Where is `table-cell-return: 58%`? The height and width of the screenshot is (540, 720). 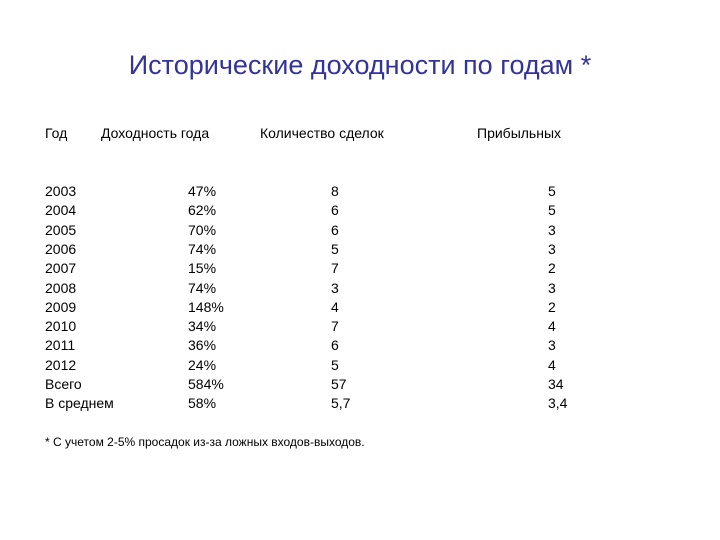
table-cell-return: 58% is located at coordinates (202, 403).